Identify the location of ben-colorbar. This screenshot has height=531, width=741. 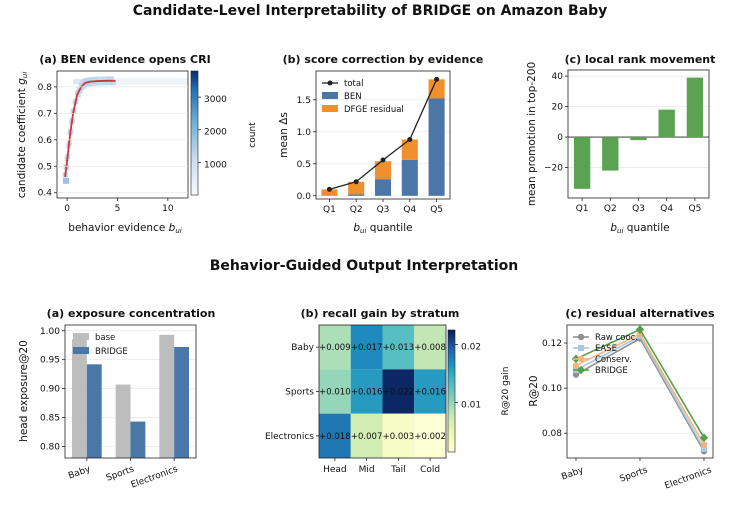
(194, 133).